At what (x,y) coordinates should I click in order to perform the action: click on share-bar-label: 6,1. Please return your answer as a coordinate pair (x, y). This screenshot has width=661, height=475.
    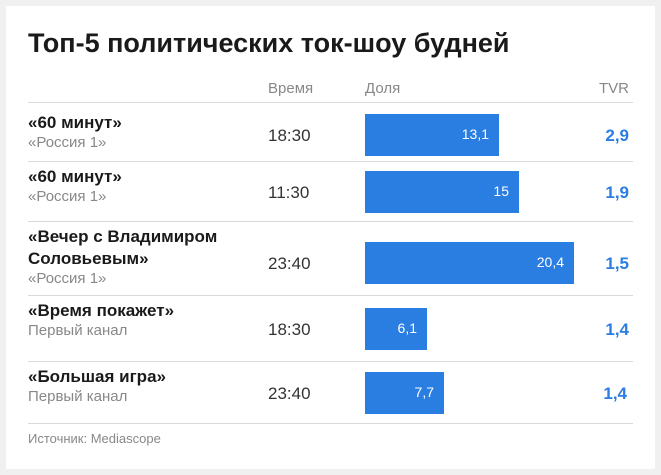
    Looking at the image, I should click on (407, 328).